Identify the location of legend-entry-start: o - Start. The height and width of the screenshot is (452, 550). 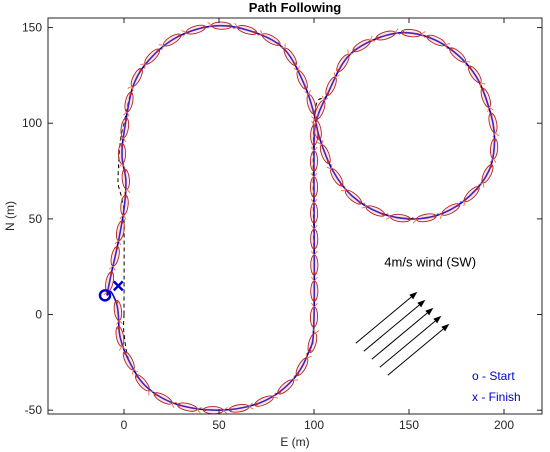
(493, 376).